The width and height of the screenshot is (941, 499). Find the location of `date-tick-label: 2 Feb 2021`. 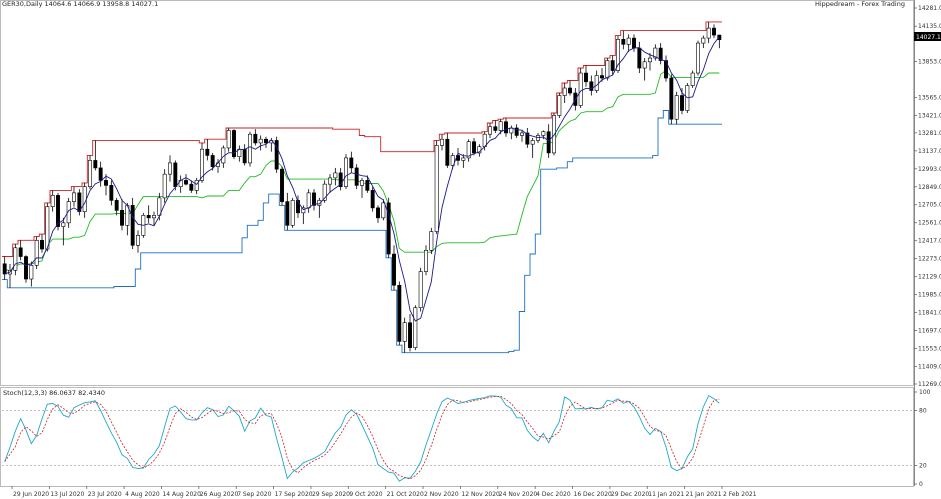

date-tick-label: 2 Feb 2021 is located at coordinates (740, 494).